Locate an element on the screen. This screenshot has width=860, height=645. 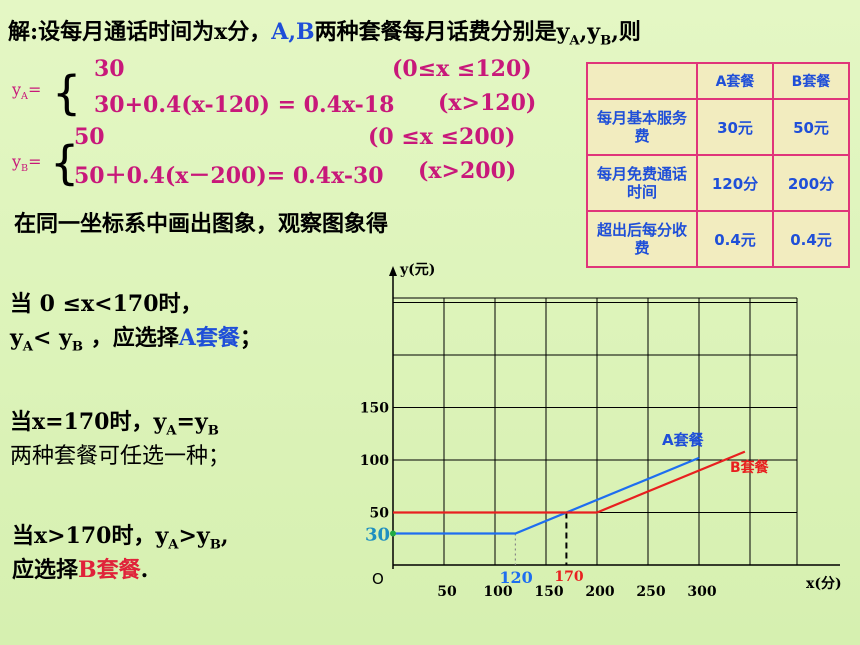
table-cell-a: 0.4元 is located at coordinates (735, 239).